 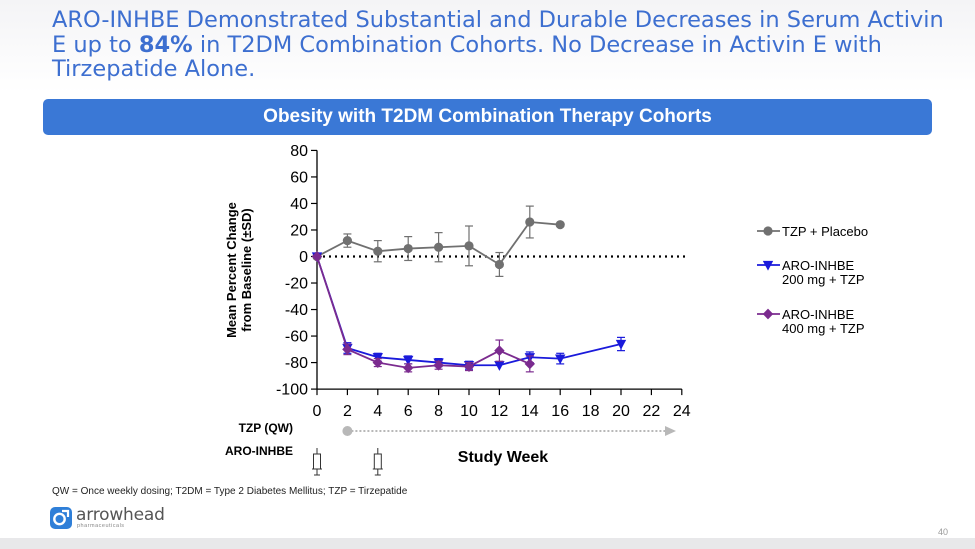 I want to click on x-tick-label: 16, so click(x=560, y=411).